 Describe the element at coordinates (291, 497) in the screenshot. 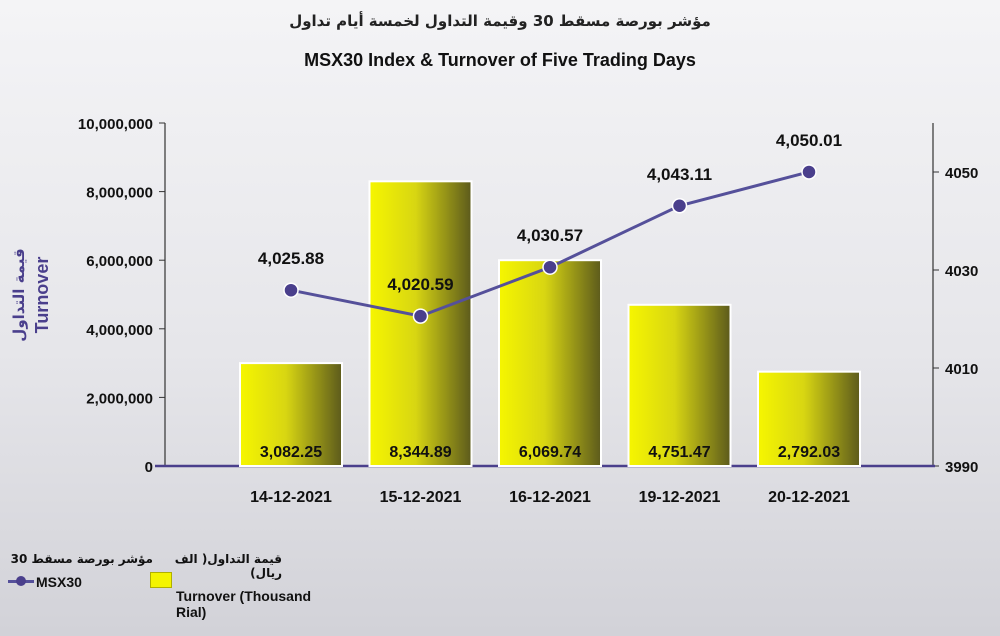

I see `x-tick-label: 14-12-2021` at that location.